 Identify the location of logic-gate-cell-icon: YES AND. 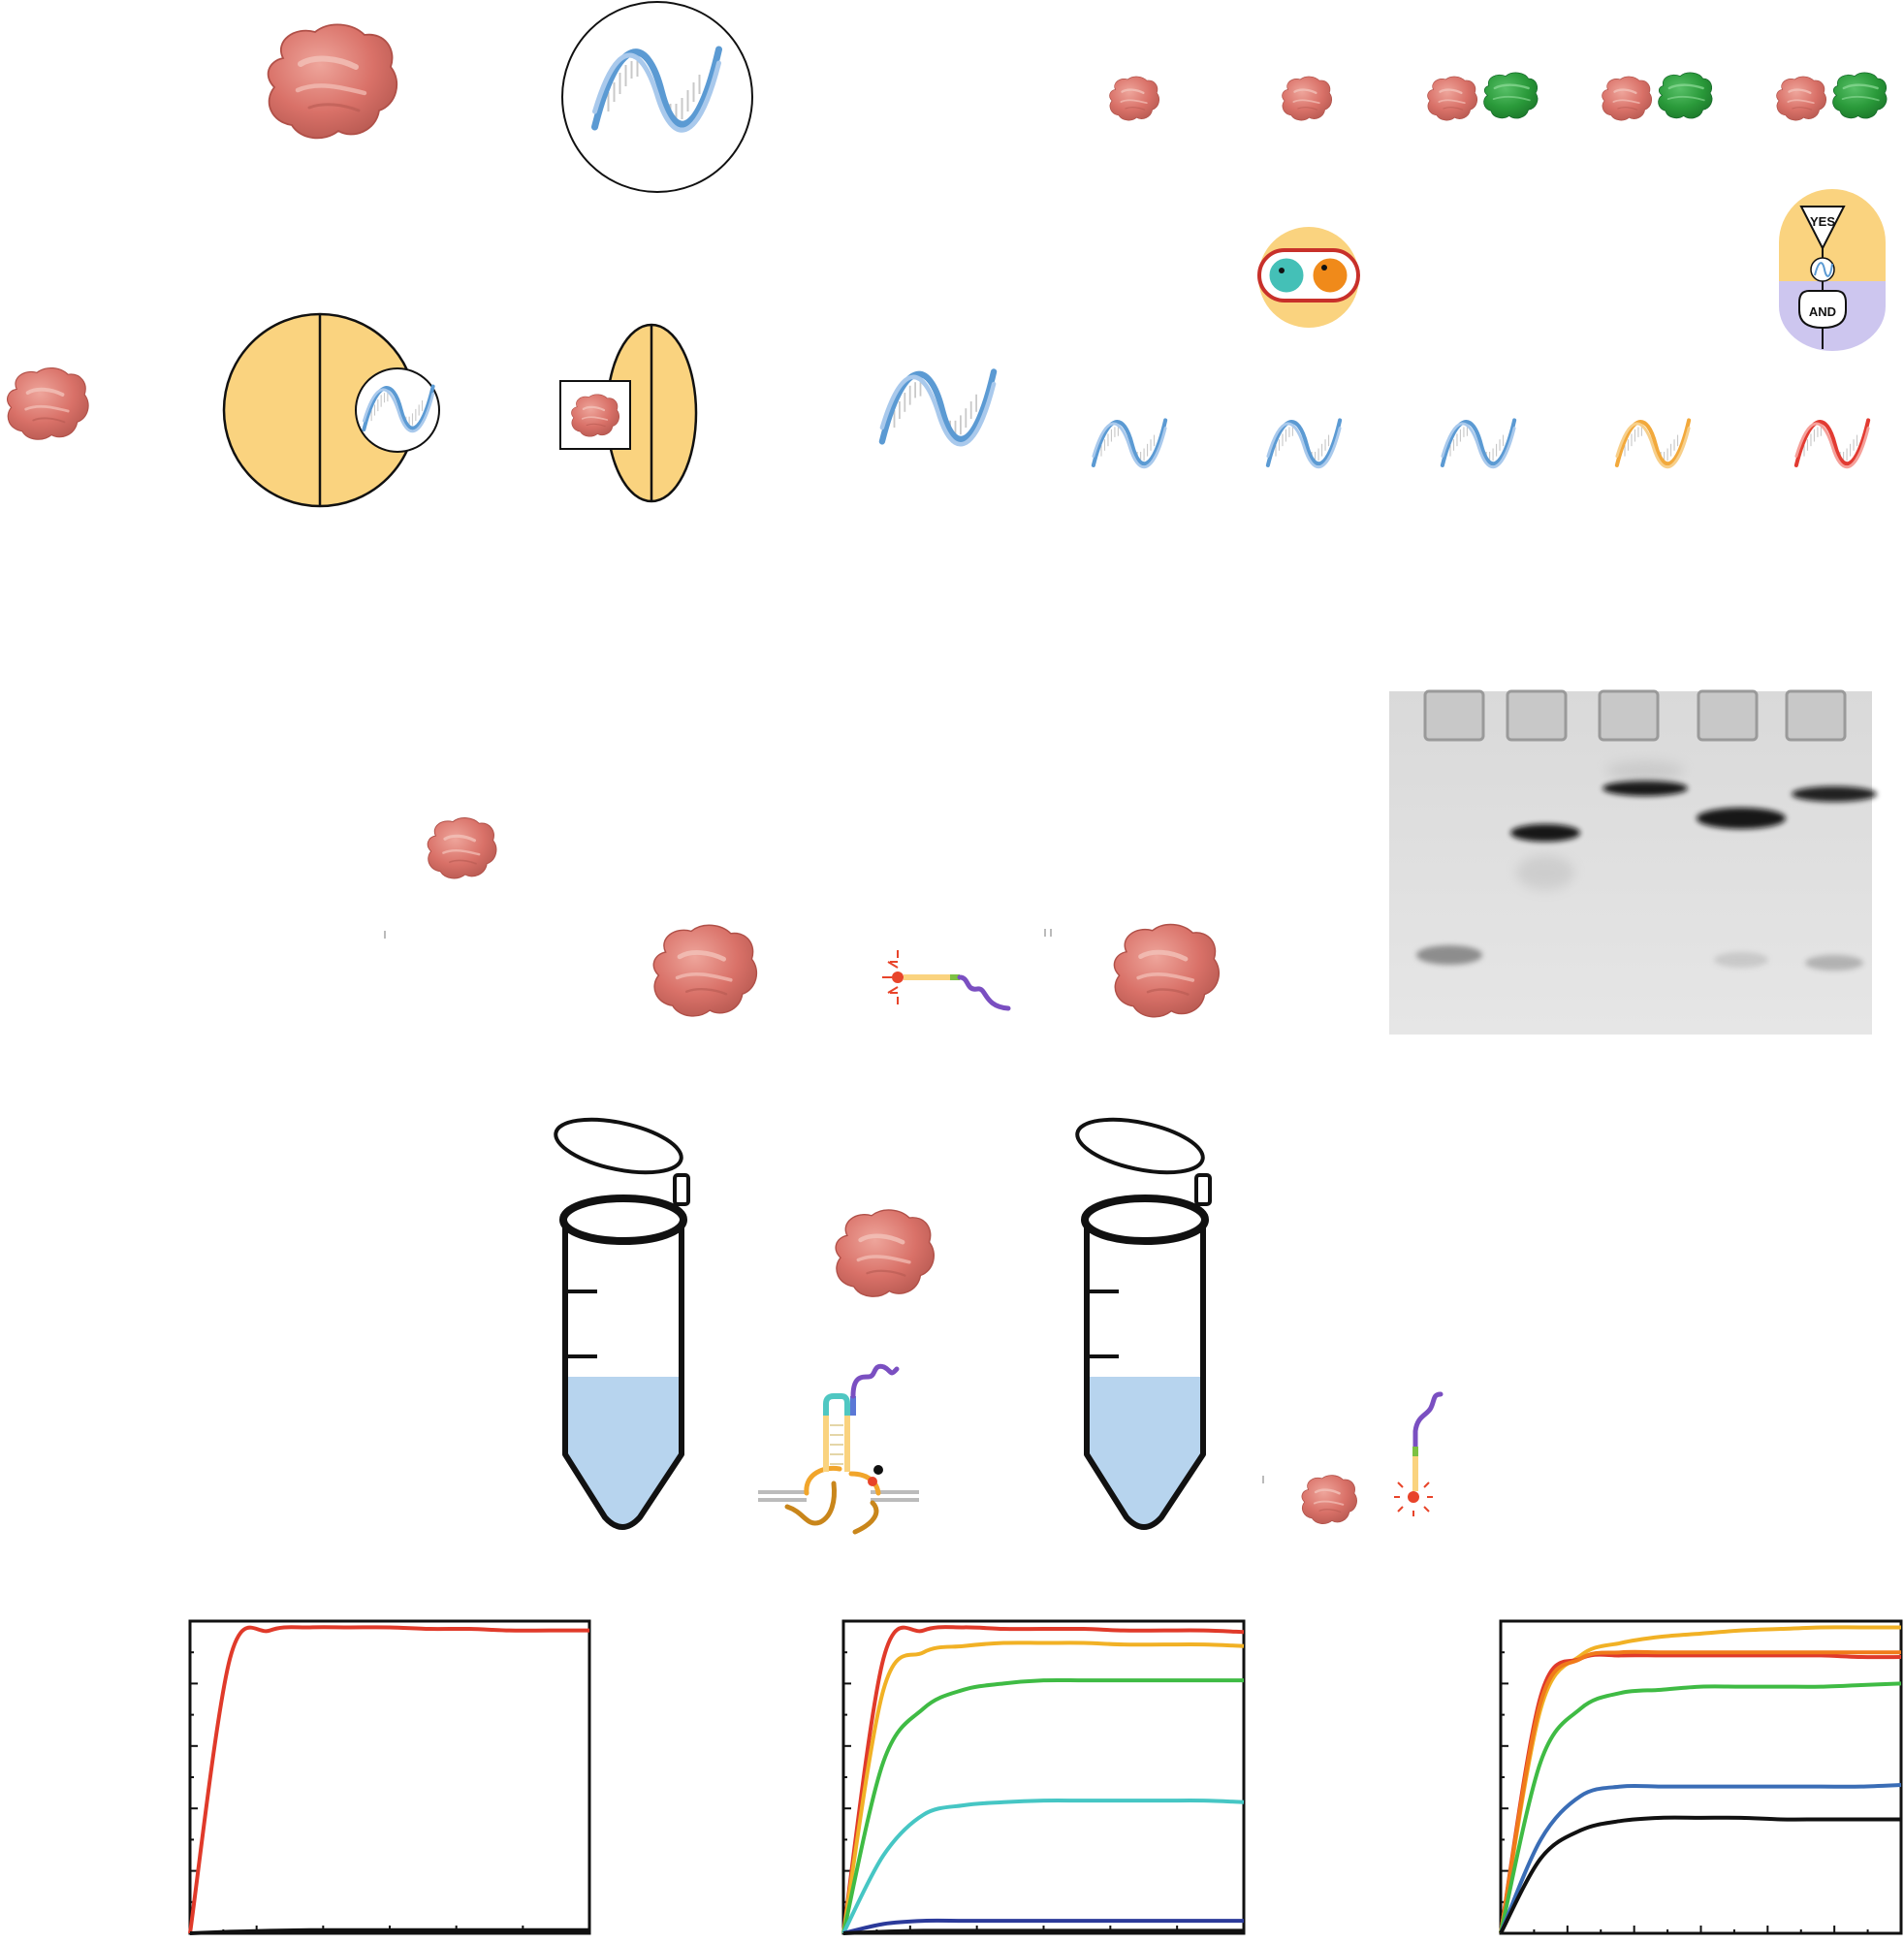
(1833, 270).